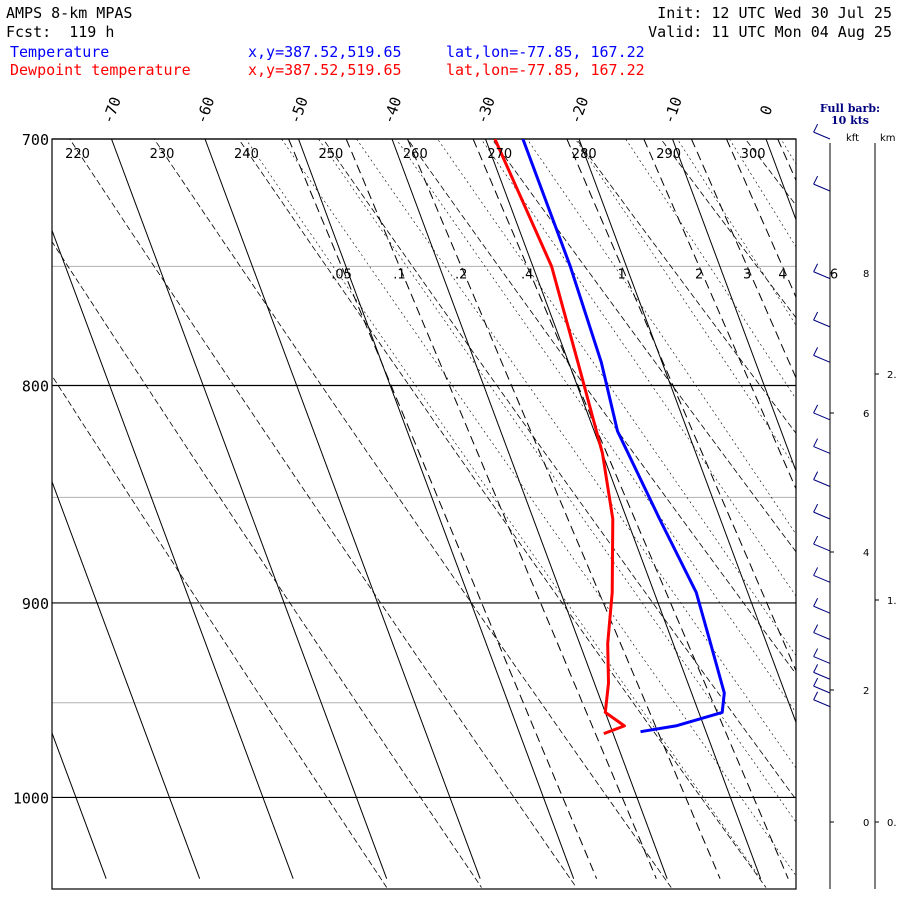  What do you see at coordinates (866, 691) in the screenshot?
I see `kft-tick-label: 2` at bounding box center [866, 691].